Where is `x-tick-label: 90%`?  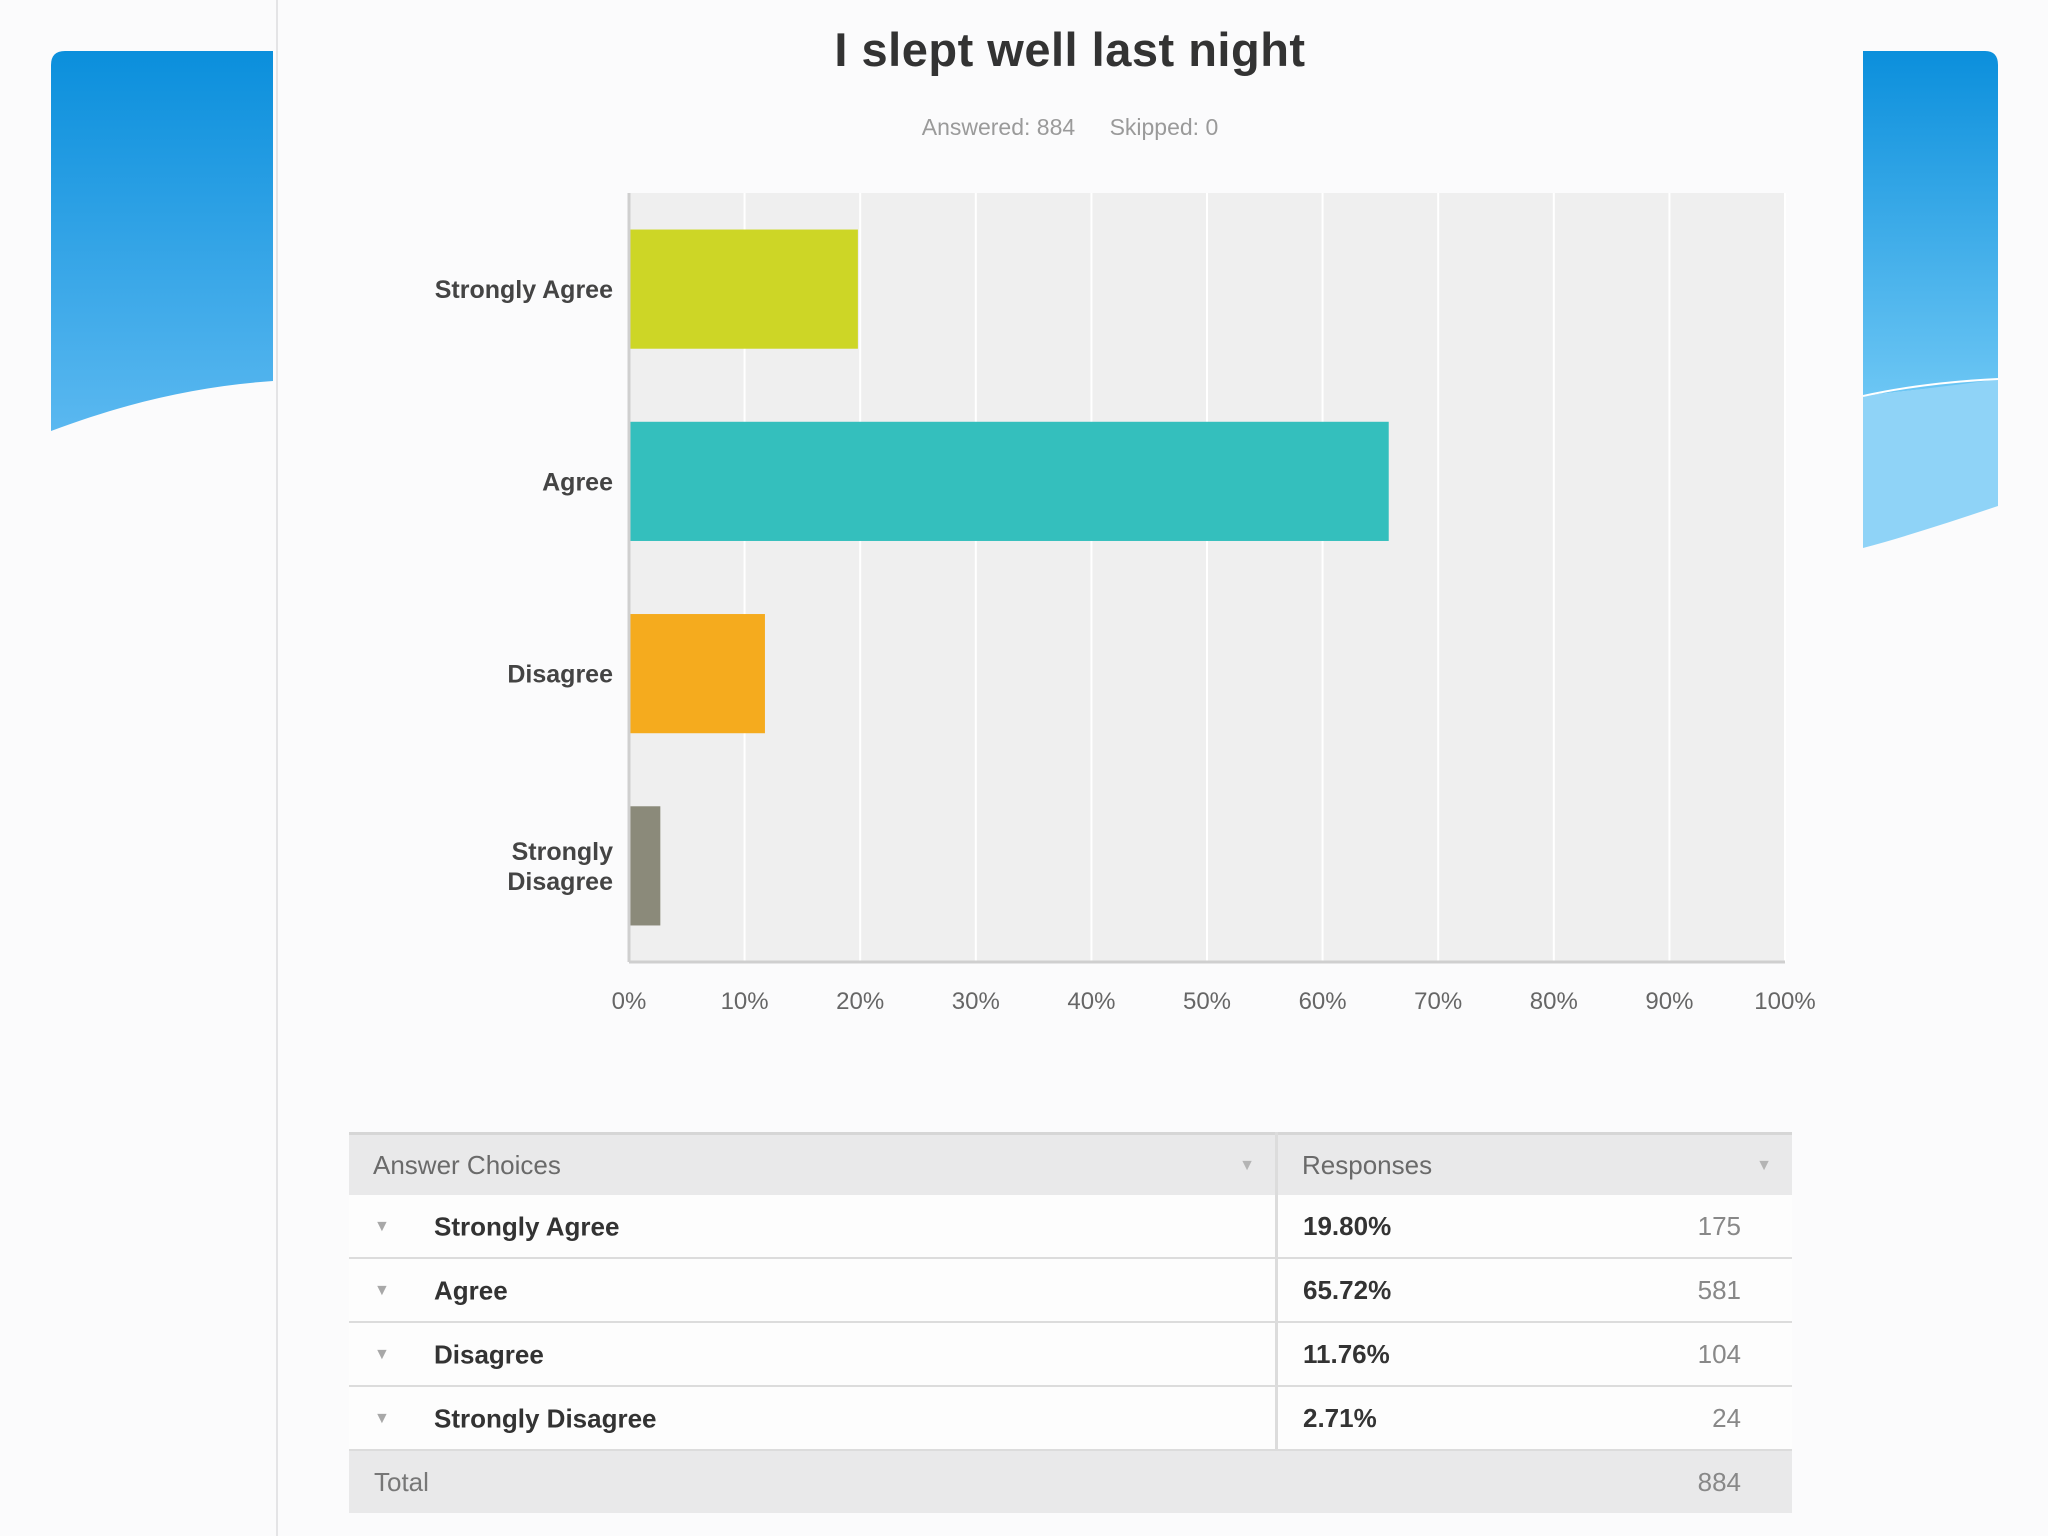 x-tick-label: 90% is located at coordinates (1669, 1001).